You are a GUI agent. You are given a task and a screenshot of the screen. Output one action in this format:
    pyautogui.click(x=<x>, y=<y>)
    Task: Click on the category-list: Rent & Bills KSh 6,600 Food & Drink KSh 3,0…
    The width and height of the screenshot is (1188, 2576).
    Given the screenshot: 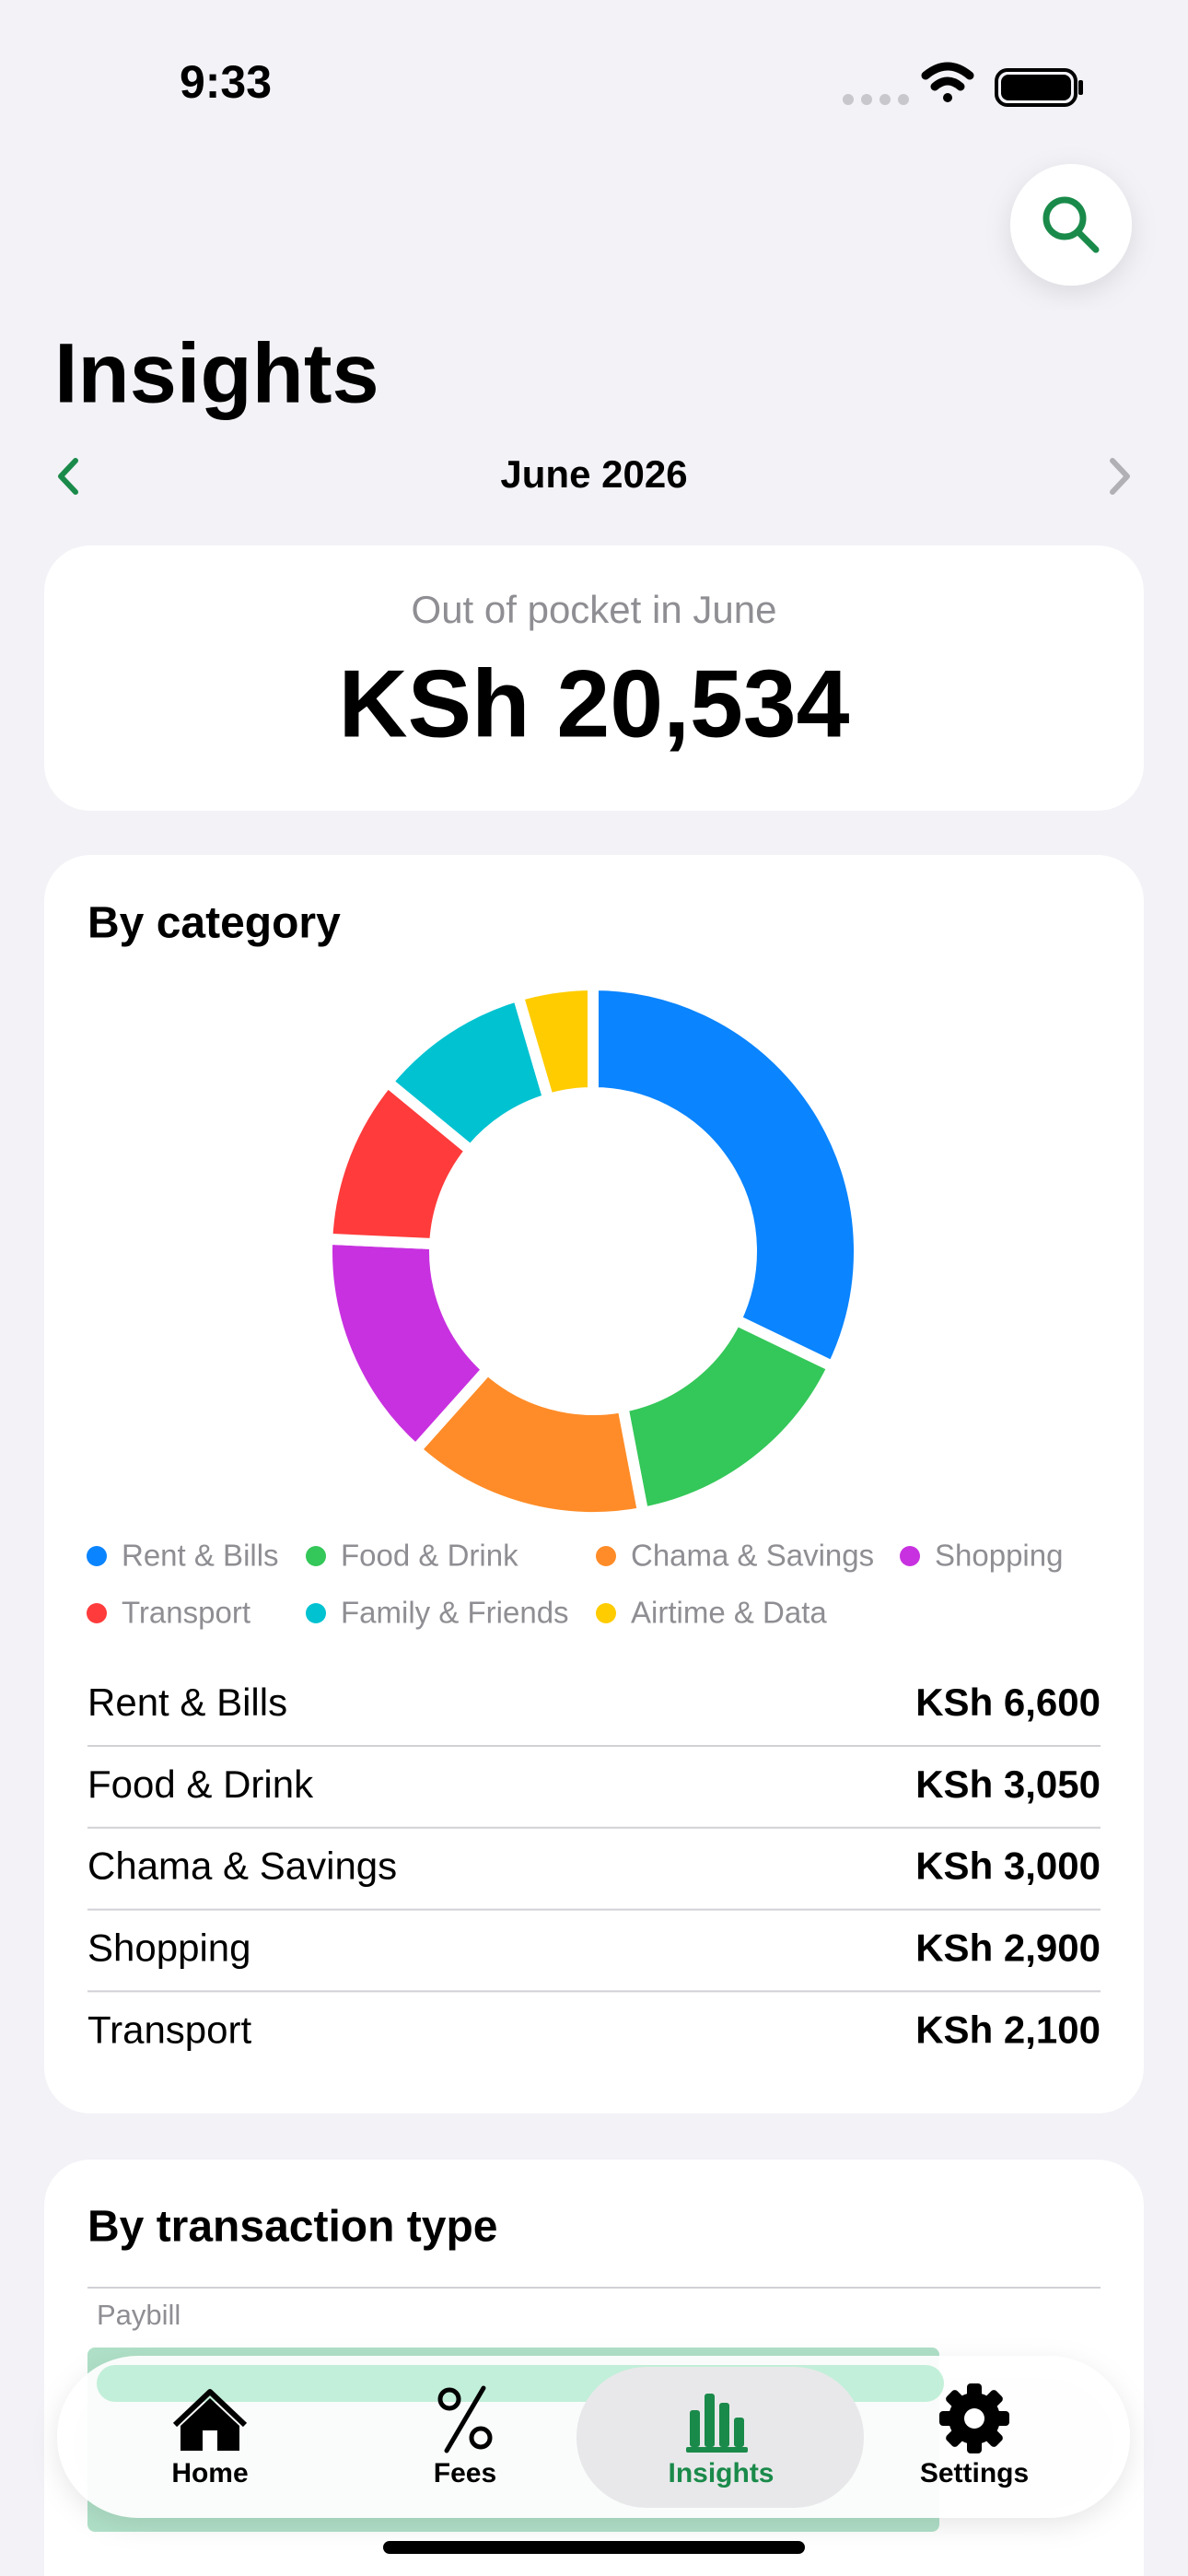 What is the action you would take?
    pyautogui.click(x=594, y=1865)
    